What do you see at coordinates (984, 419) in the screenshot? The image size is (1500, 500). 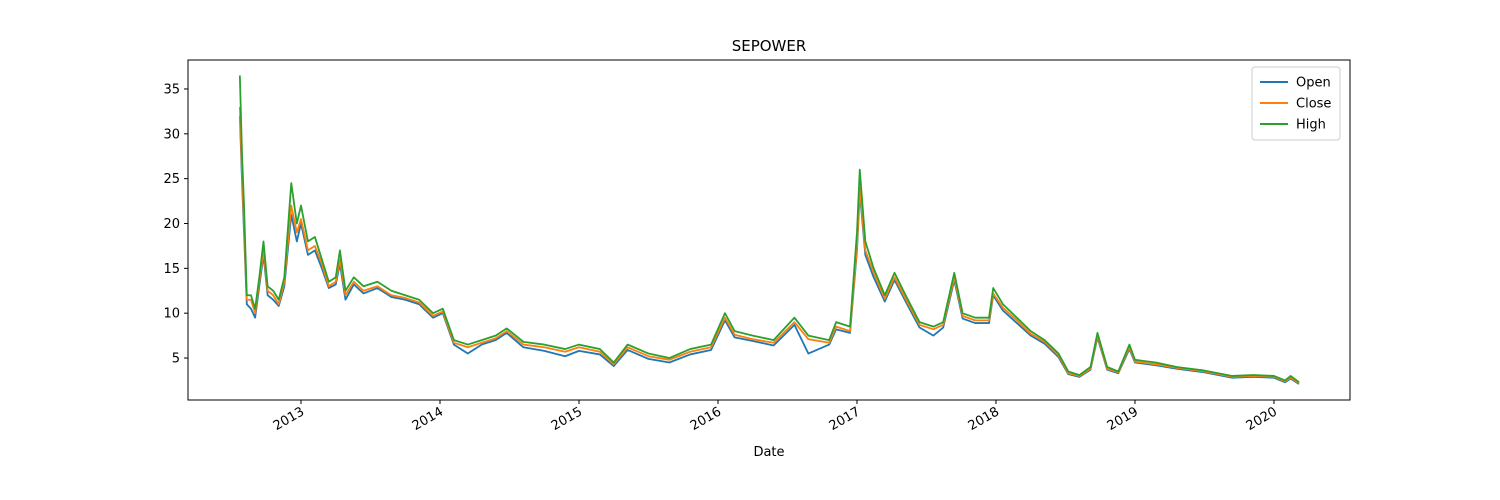 I see `x-tick-label: 2018` at bounding box center [984, 419].